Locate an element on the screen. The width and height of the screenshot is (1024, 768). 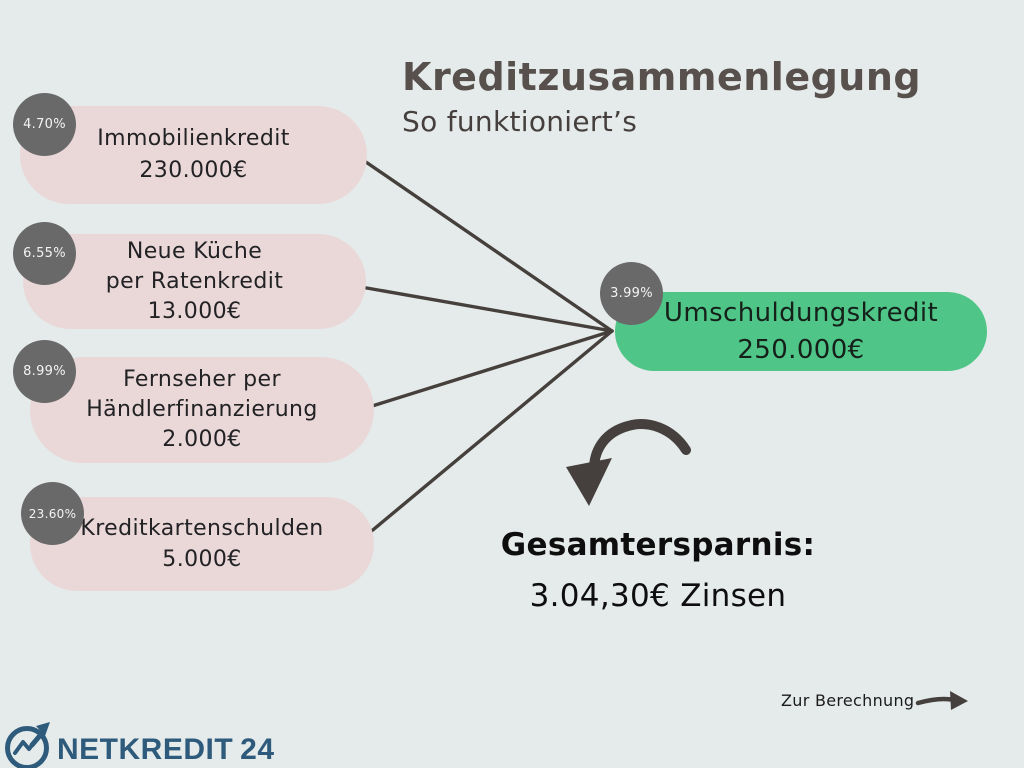
chart-growth-arrow-icon is located at coordinates (27, 745).